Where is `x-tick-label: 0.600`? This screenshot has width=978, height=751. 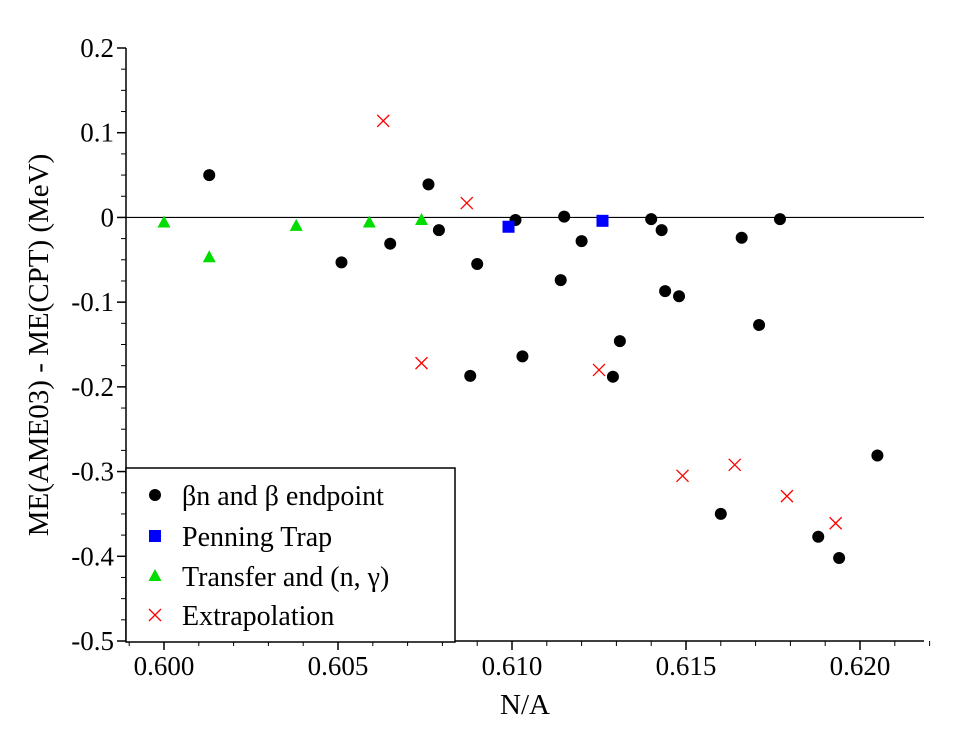 x-tick-label: 0.600 is located at coordinates (164, 666).